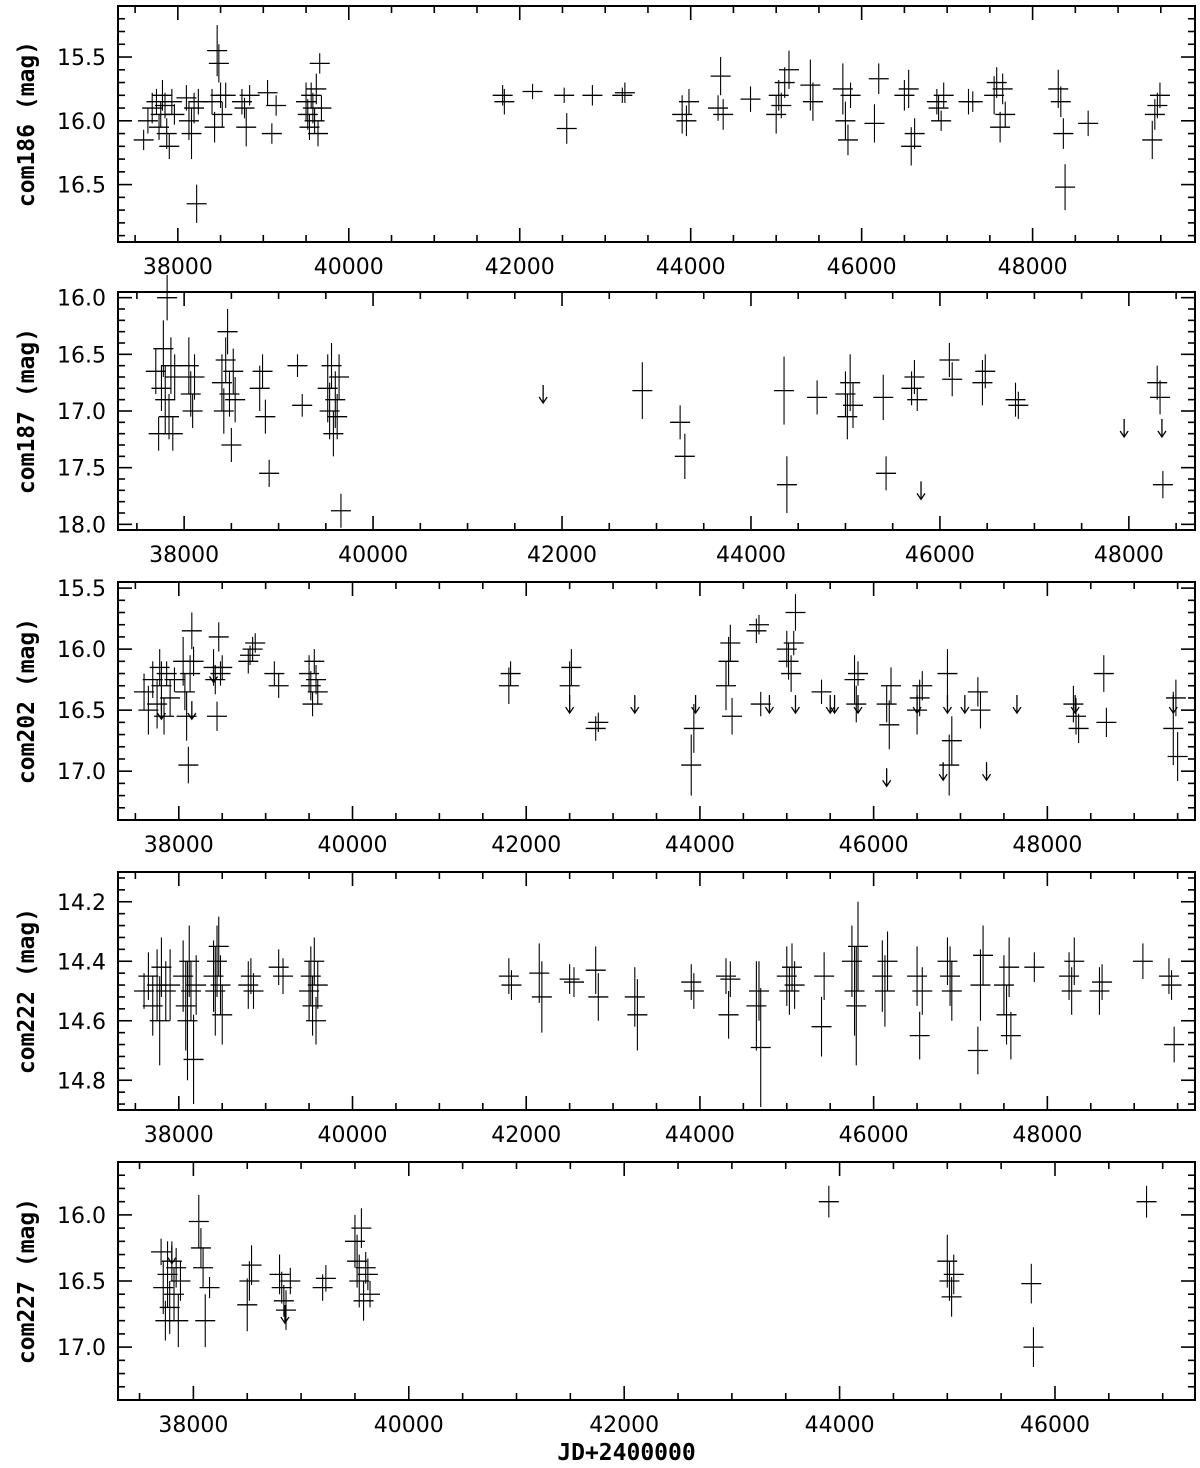 The image size is (1200, 1468). Describe the element at coordinates (353, 1135) in the screenshot. I see `x-tick-label: 40000` at that location.